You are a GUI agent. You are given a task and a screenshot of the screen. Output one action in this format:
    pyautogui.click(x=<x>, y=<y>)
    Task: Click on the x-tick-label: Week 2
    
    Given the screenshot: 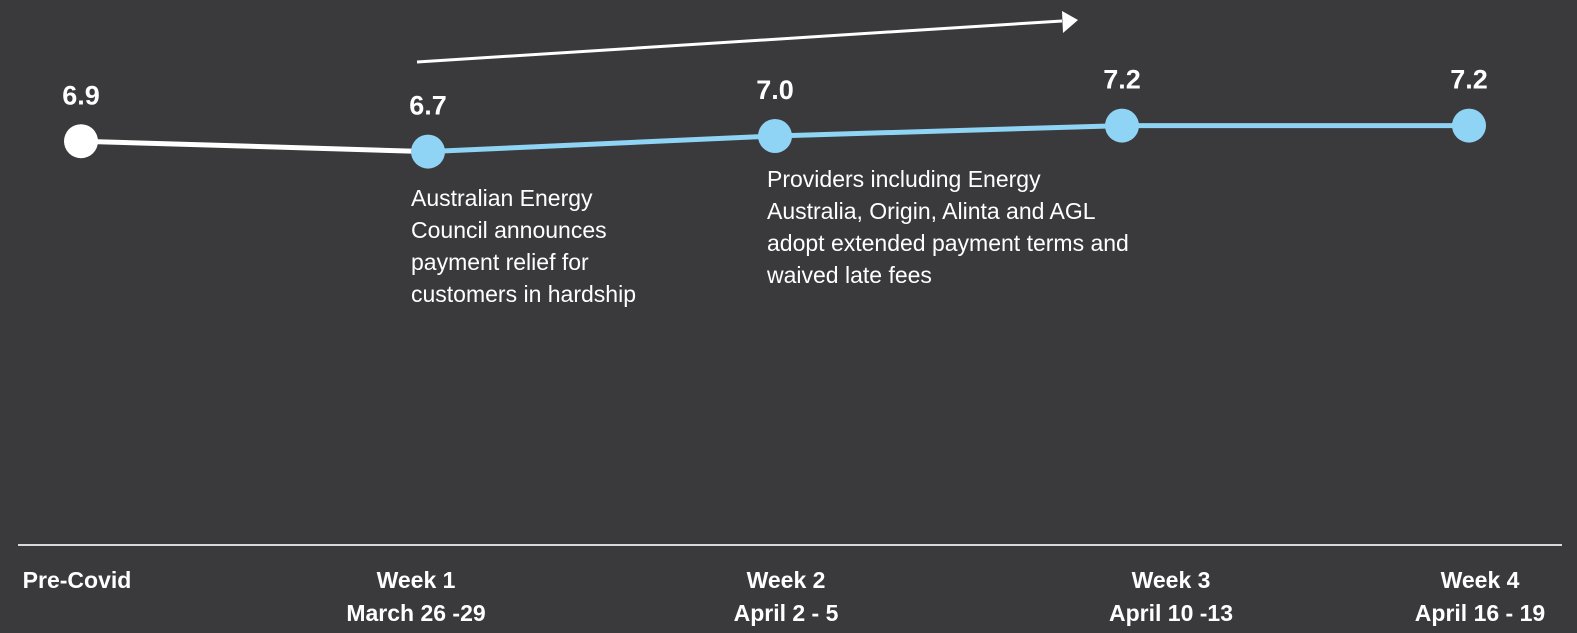 What is the action you would take?
    pyautogui.click(x=786, y=580)
    